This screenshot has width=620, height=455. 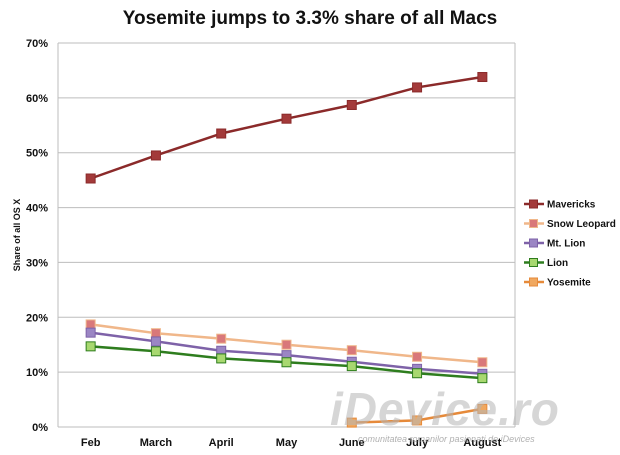 What do you see at coordinates (156, 443) in the screenshot?
I see `x-tick-label: March` at bounding box center [156, 443].